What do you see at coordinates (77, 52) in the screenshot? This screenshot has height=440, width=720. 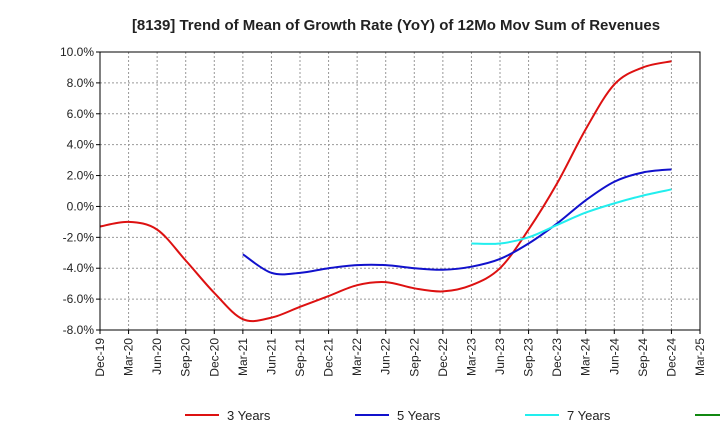 I see `y-tick-label: 10.0%` at bounding box center [77, 52].